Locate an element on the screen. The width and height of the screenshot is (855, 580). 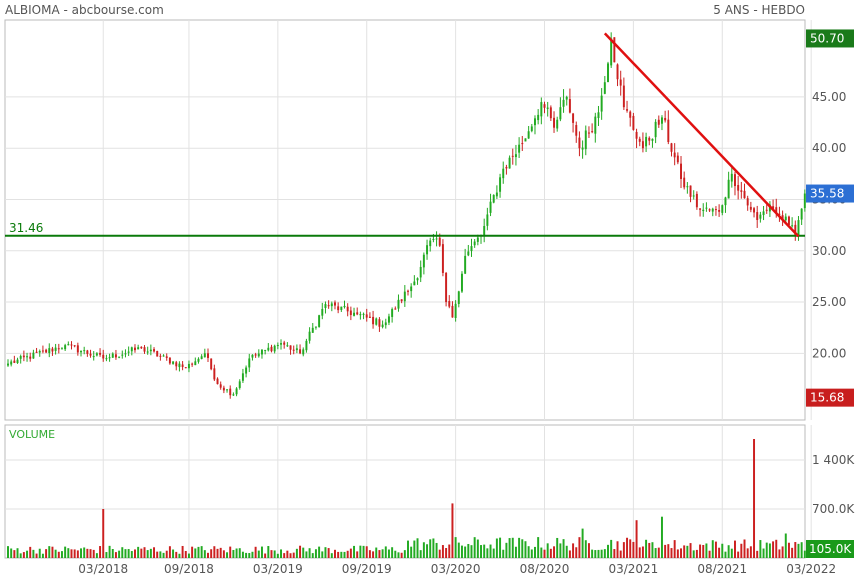
price-tick-label: 30.00 is located at coordinates (829, 251).